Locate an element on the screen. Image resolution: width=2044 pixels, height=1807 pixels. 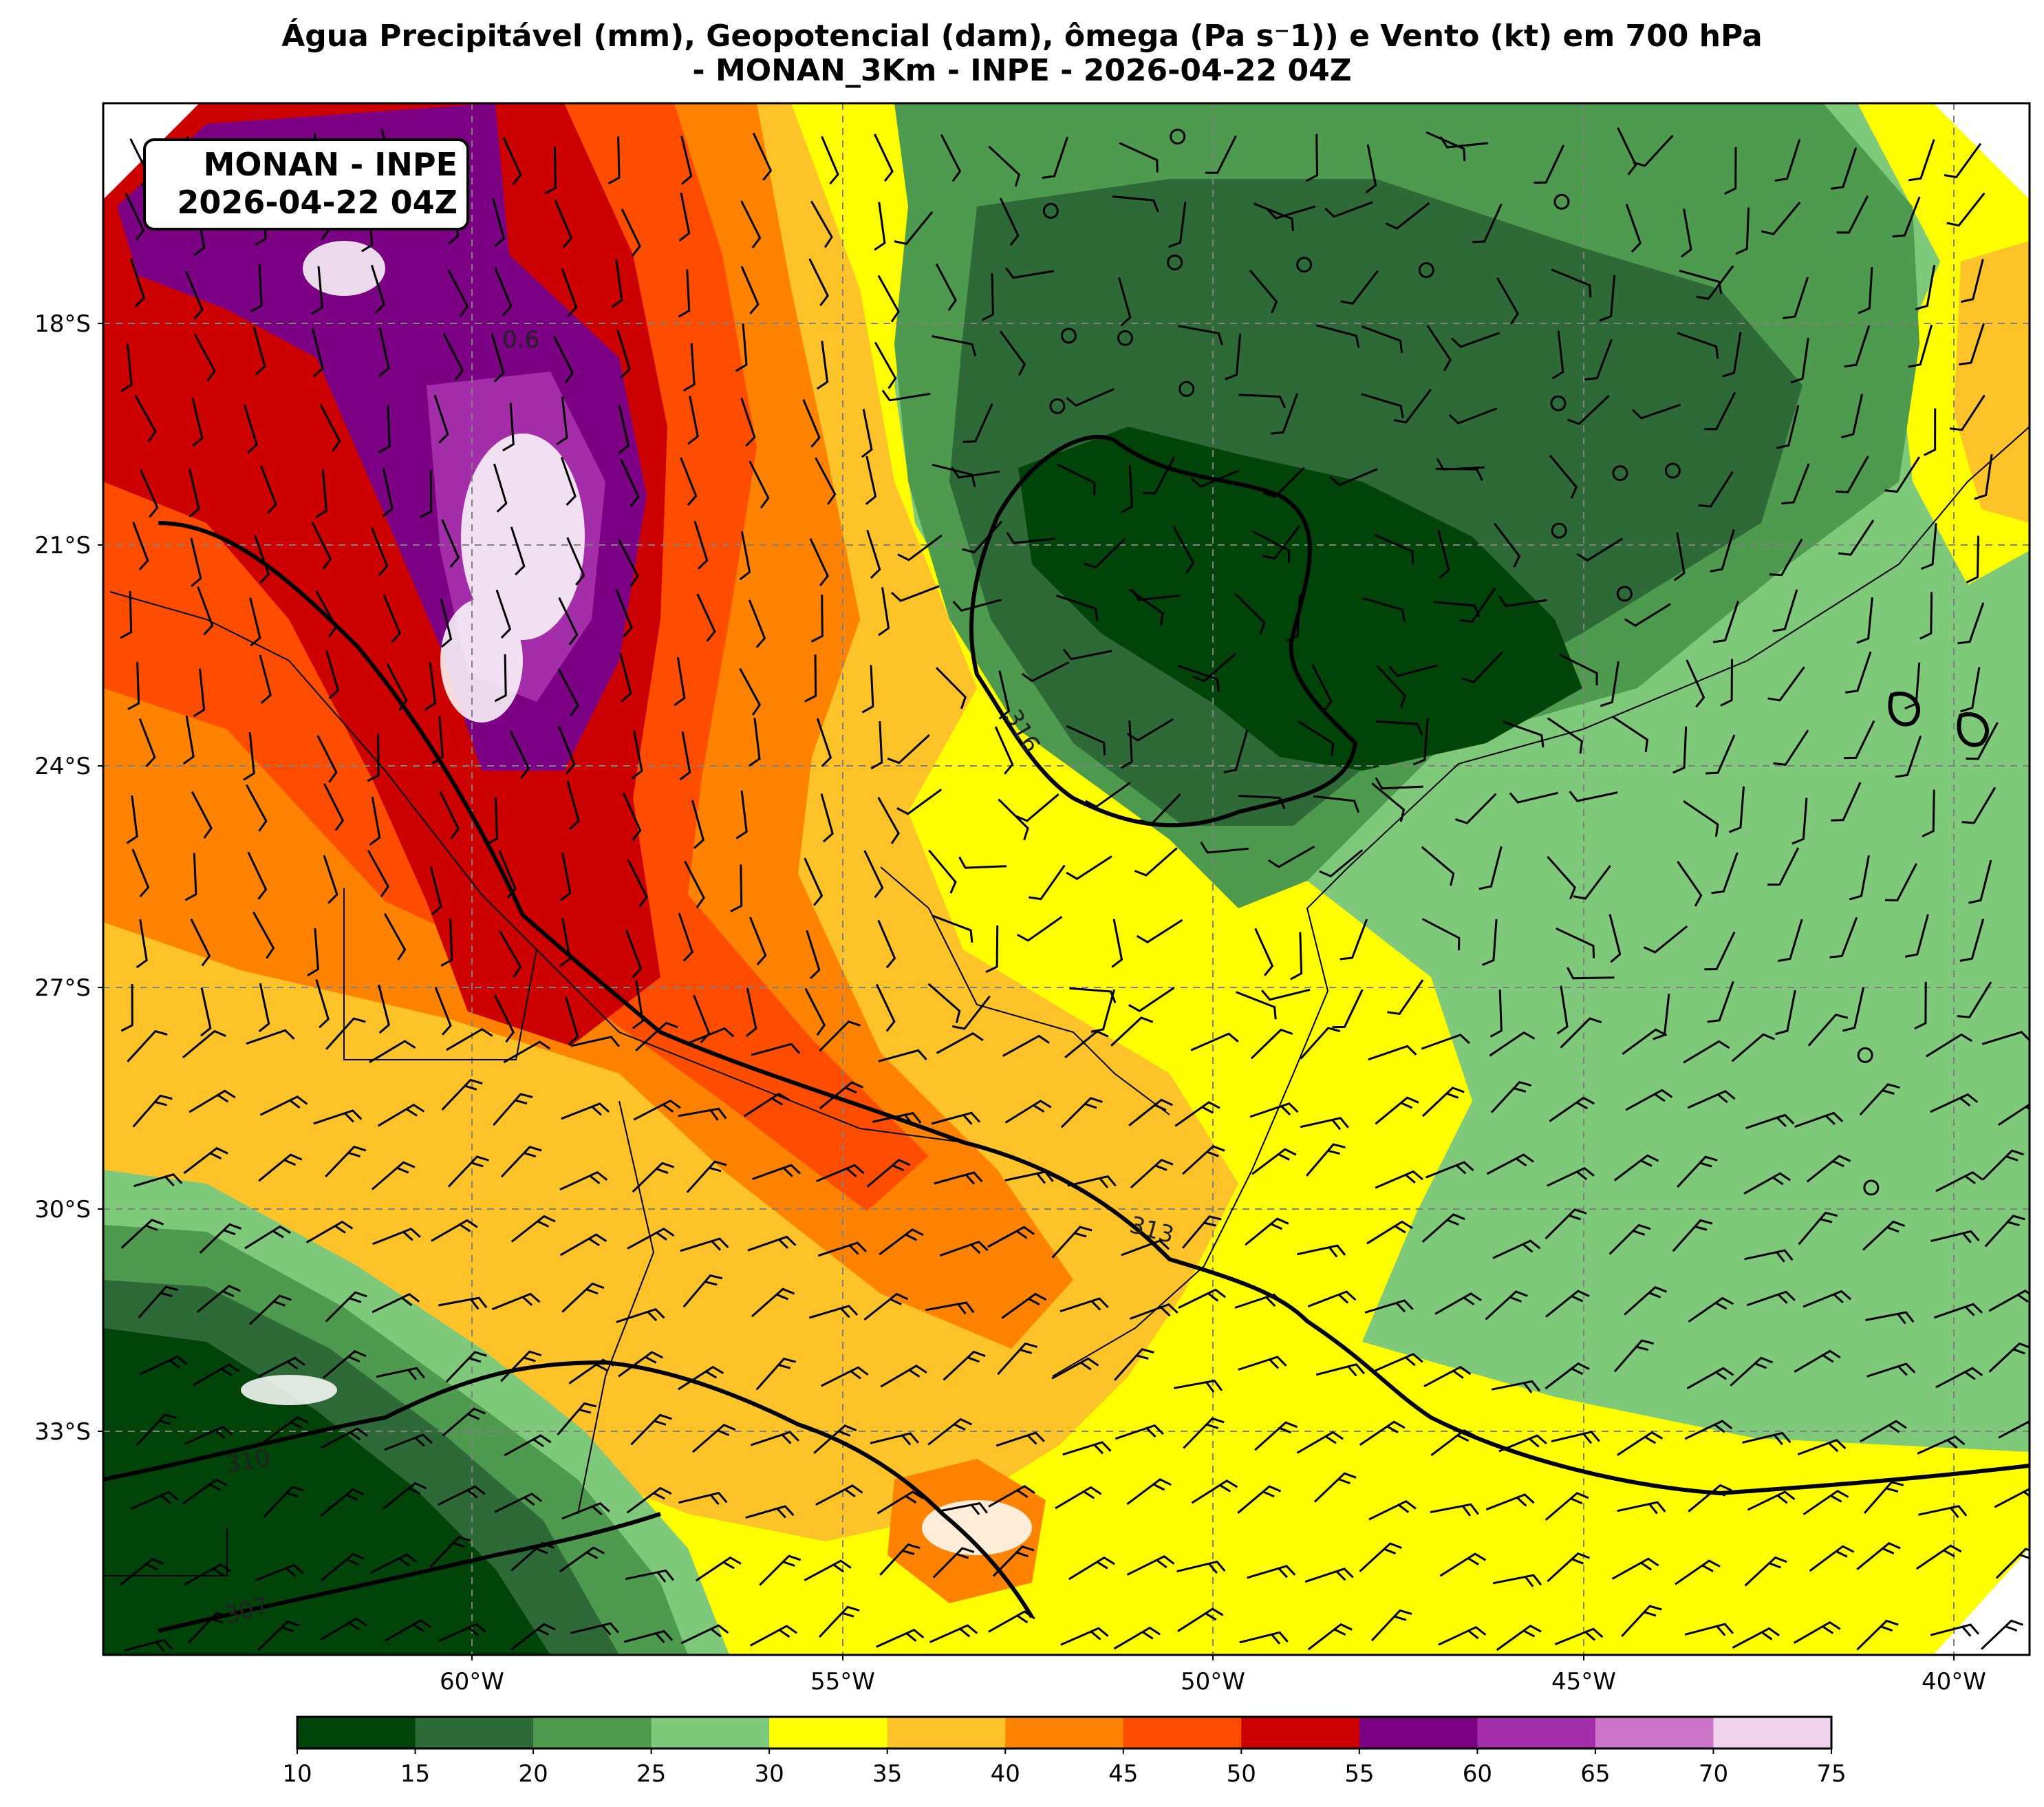
lat-tick-24s: 24°S is located at coordinates (62, 766).